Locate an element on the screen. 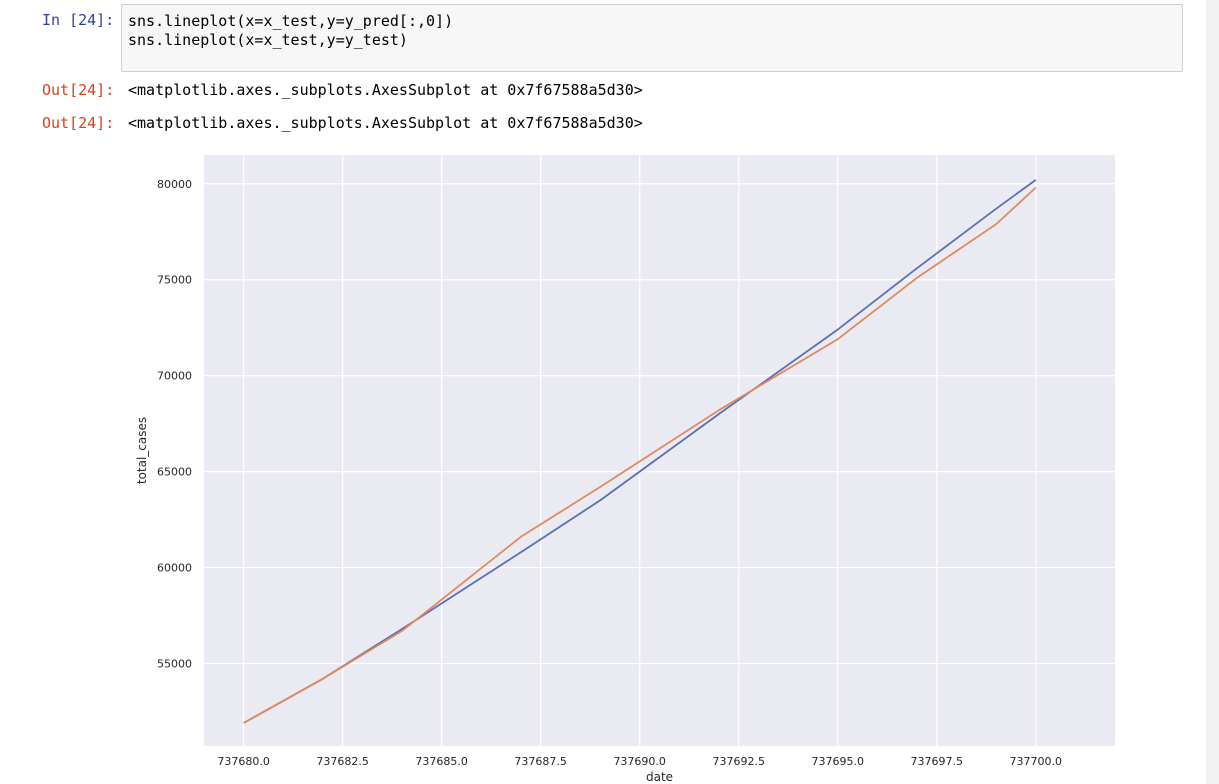  output-prompt-1: Out[24]: is located at coordinates (78, 90).